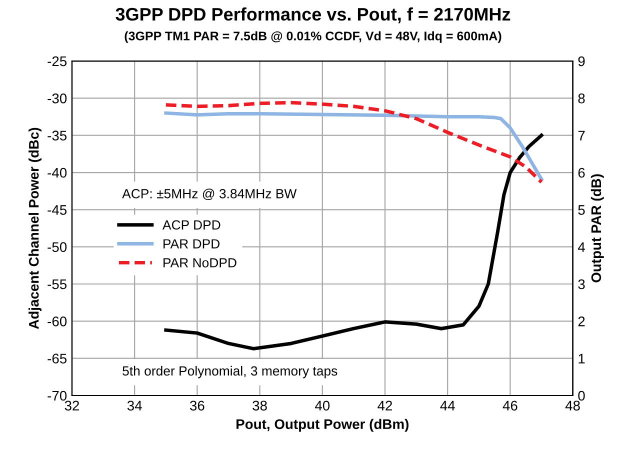  Describe the element at coordinates (35, 229) in the screenshot. I see `y-axis-title: Adjacent Channel Power (dBc)` at that location.